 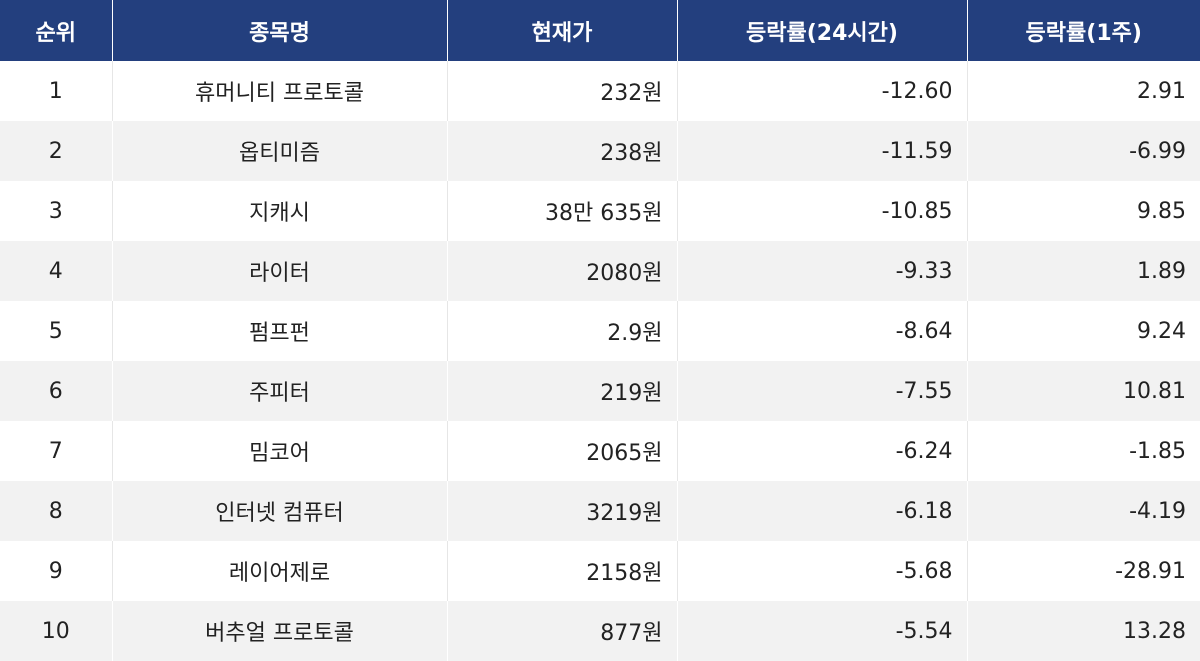 I want to click on change-1w-cell: 2.91, so click(x=1083, y=91).